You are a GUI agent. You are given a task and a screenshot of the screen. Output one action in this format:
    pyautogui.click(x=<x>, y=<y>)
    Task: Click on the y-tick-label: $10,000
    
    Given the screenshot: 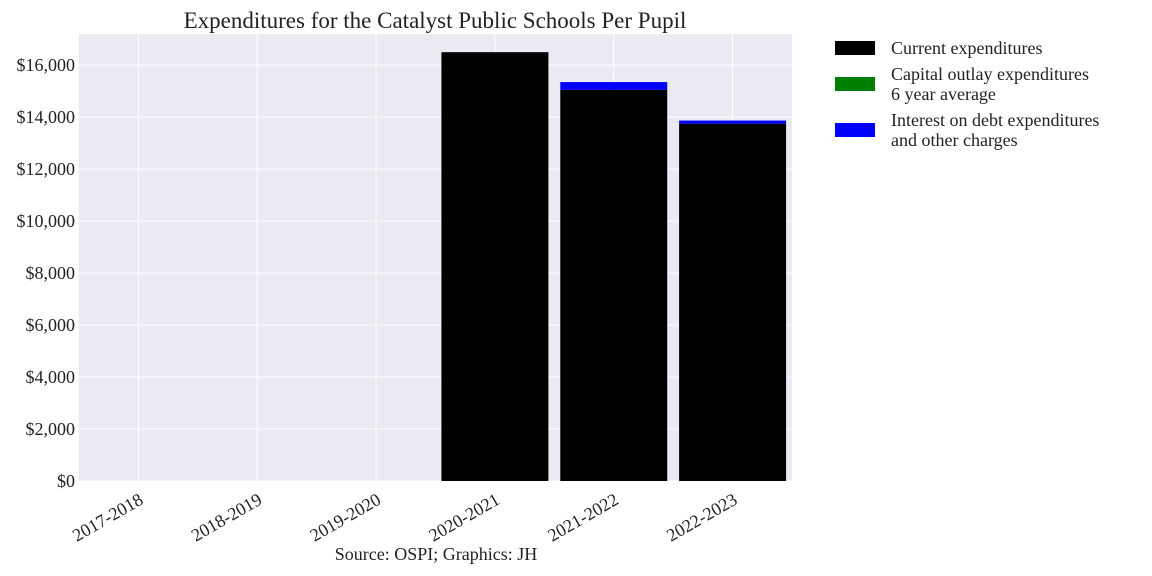 What is the action you would take?
    pyautogui.click(x=46, y=221)
    